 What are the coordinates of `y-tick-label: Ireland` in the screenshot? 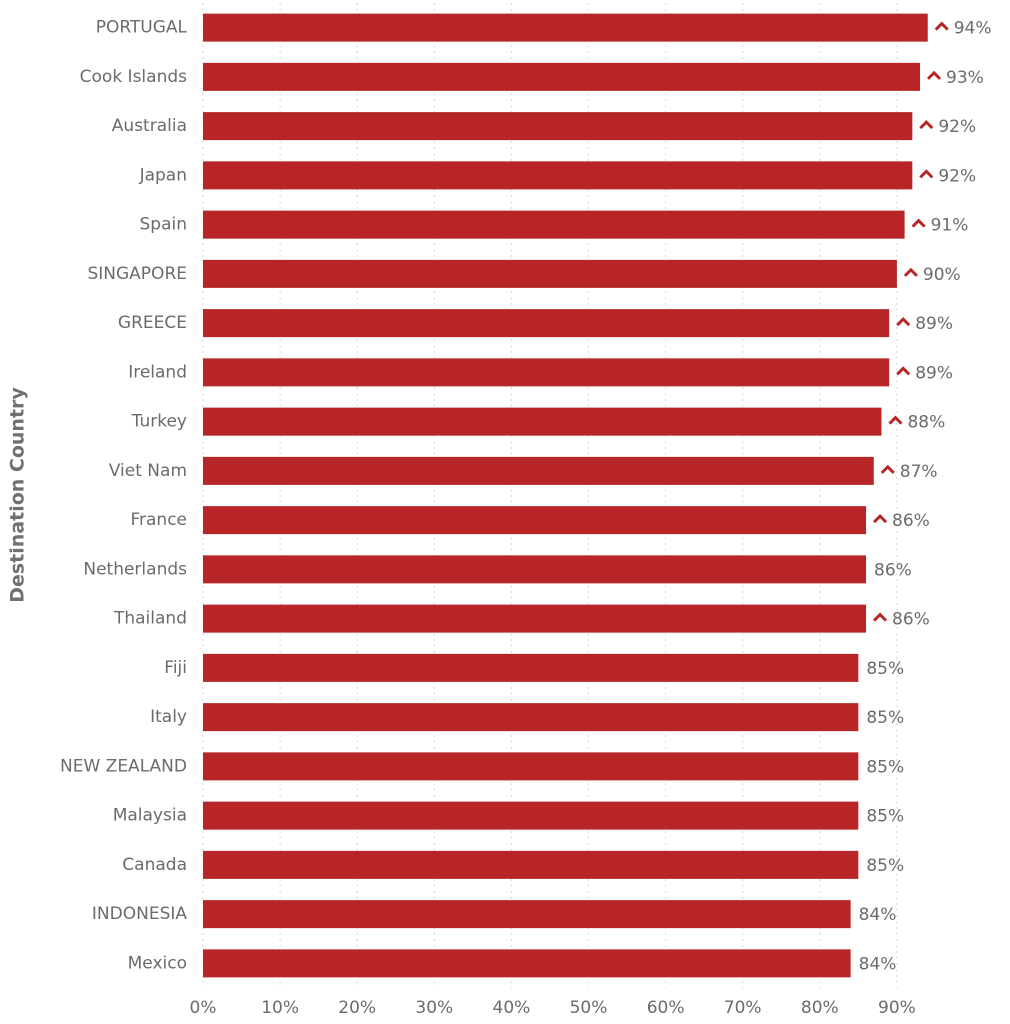 It's located at (157, 372).